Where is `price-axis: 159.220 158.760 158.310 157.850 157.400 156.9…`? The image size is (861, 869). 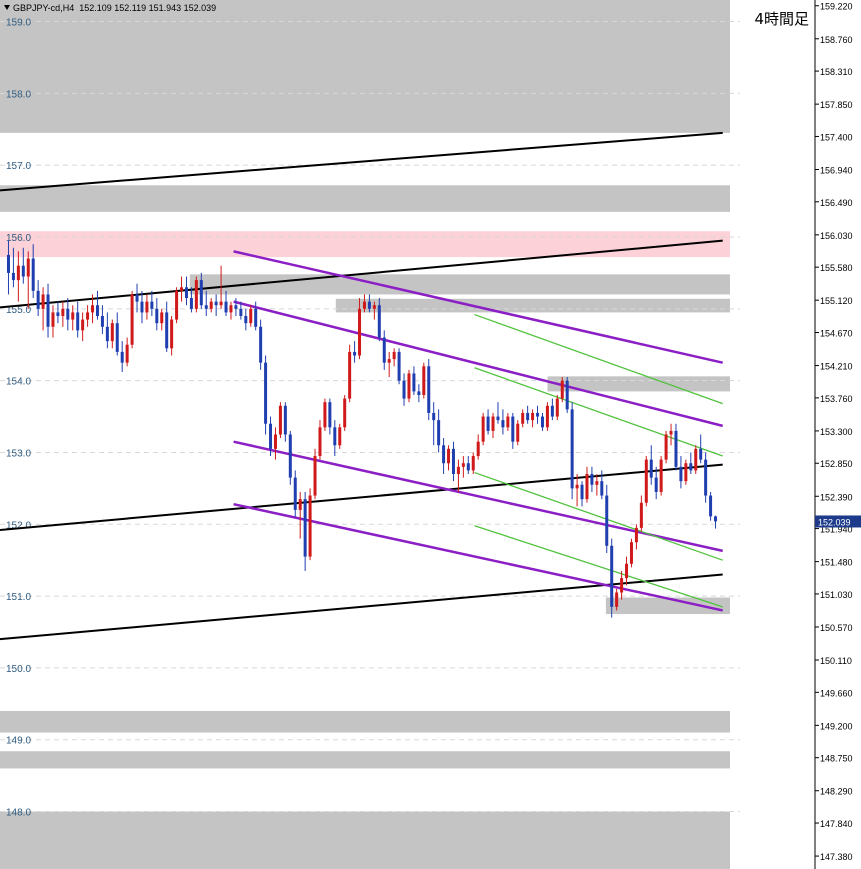 price-axis: 159.220 158.760 158.310 157.850 157.400 156.9… is located at coordinates (837, 434).